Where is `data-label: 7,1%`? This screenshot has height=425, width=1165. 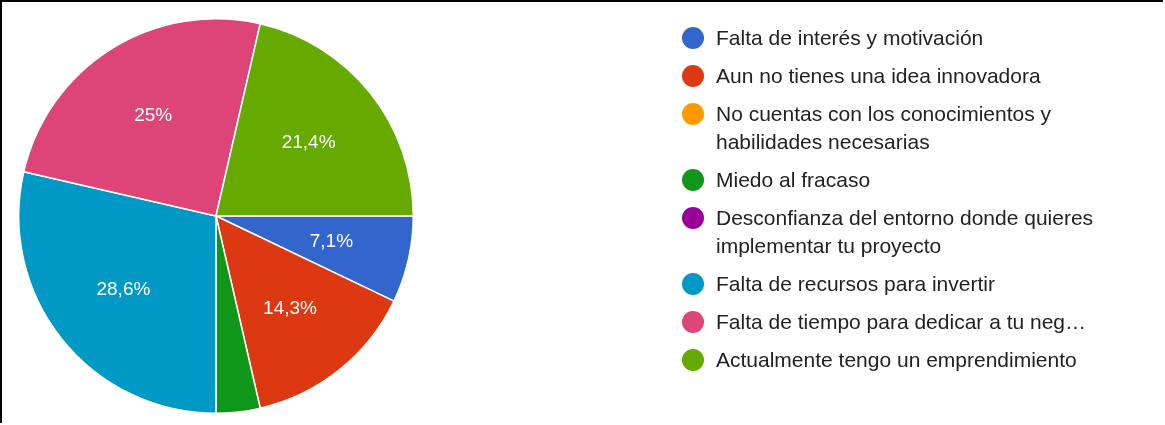 data-label: 7,1% is located at coordinates (331, 241).